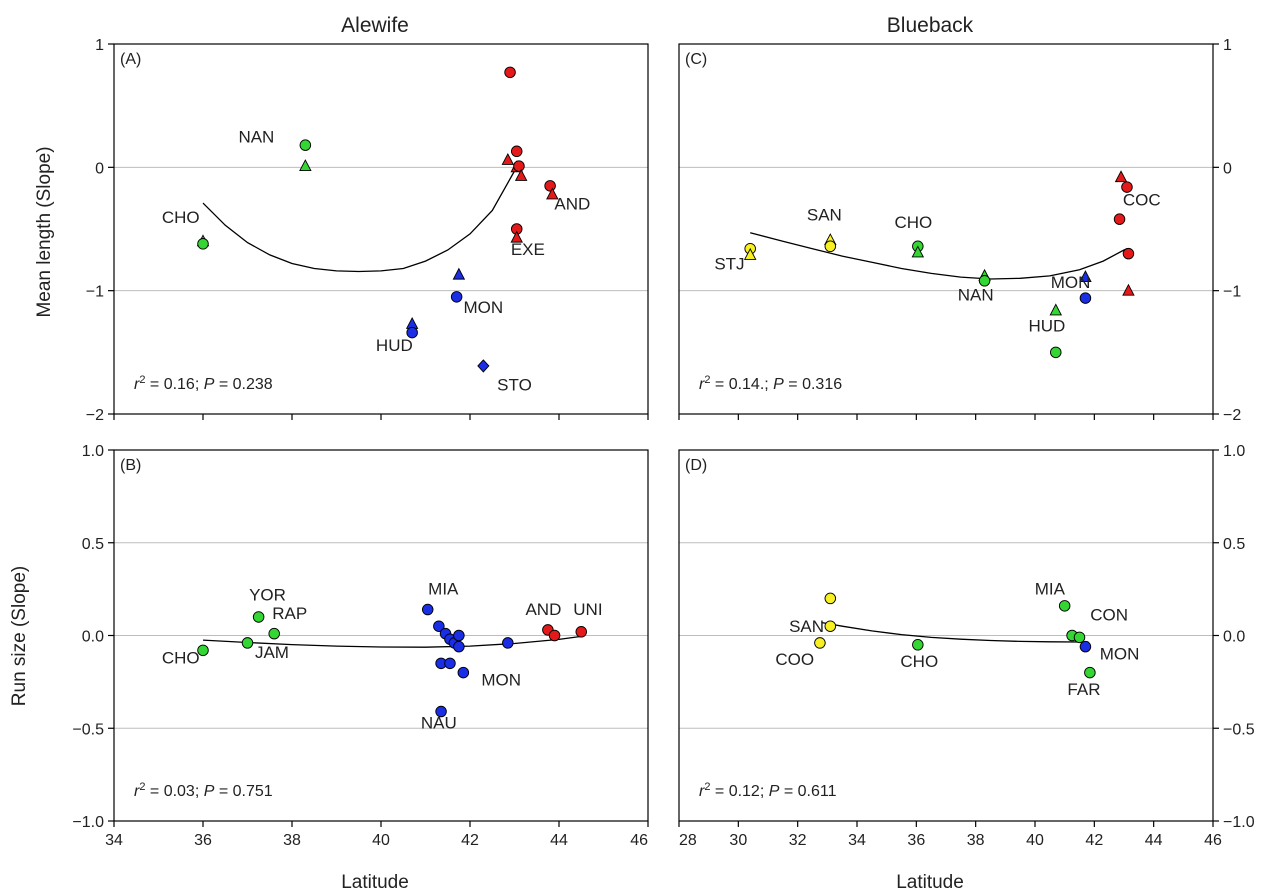  What do you see at coordinates (1234, 451) in the screenshot?
I see `ytick-label-d-4: 1.0` at bounding box center [1234, 451].